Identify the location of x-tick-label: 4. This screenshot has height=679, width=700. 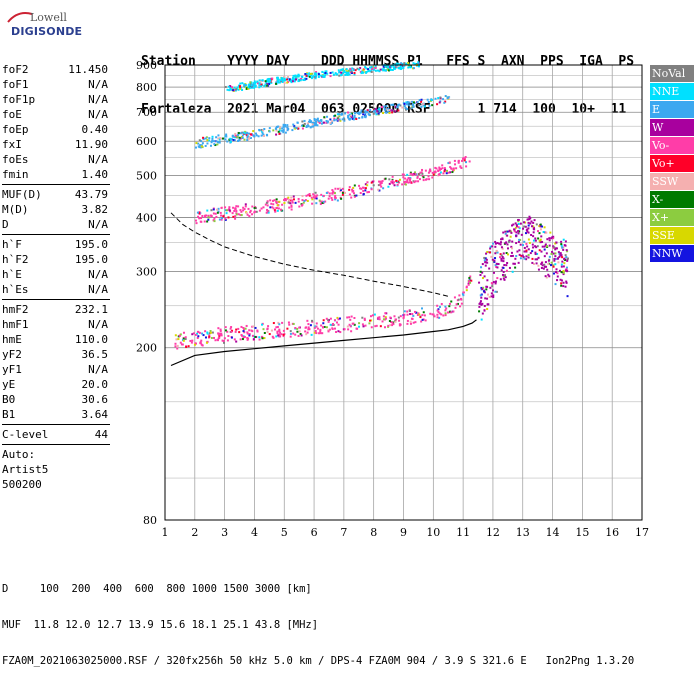
(254, 532).